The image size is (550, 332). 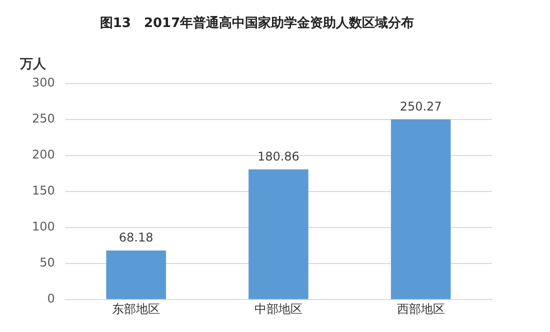 I want to click on data-label: 180.86, so click(x=278, y=157).